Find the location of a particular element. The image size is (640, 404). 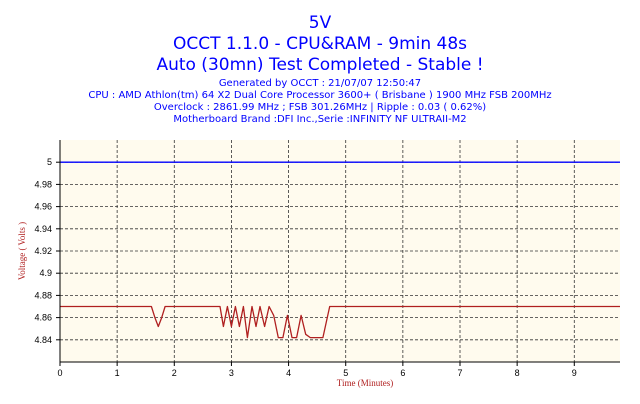

y-tick-labels: 4.84 4.86 4.88 4.9 4.92 4.94 4.96 4.98 5 is located at coordinates (43, 251).